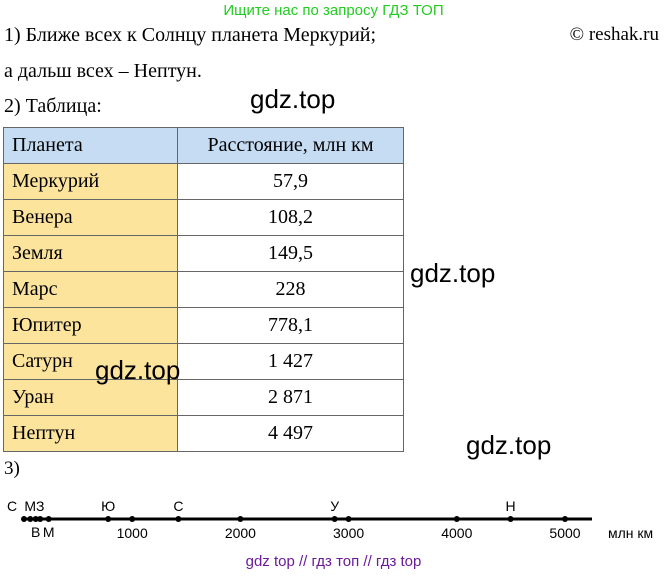 The width and height of the screenshot is (667, 577). I want to click on table-header-row: Планета Расстояние, млн км, so click(203, 145).